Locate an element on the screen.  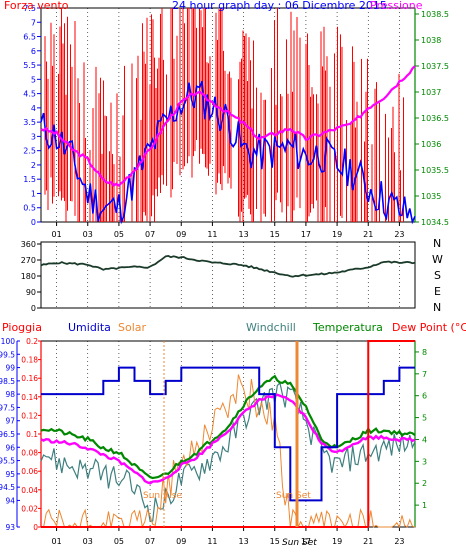
direction-plot-frame is located at coordinates (228, 275).